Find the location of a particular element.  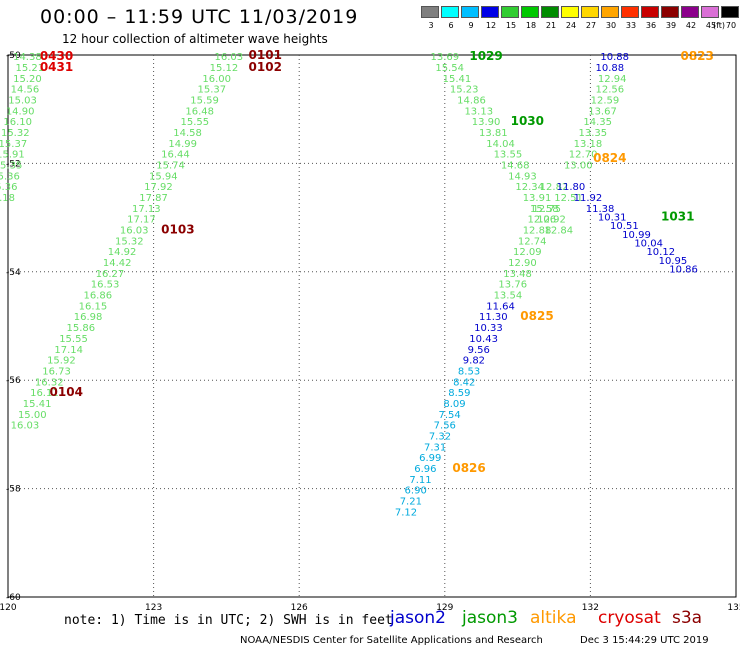

scale-entry: 18 is located at coordinates (531, 18).